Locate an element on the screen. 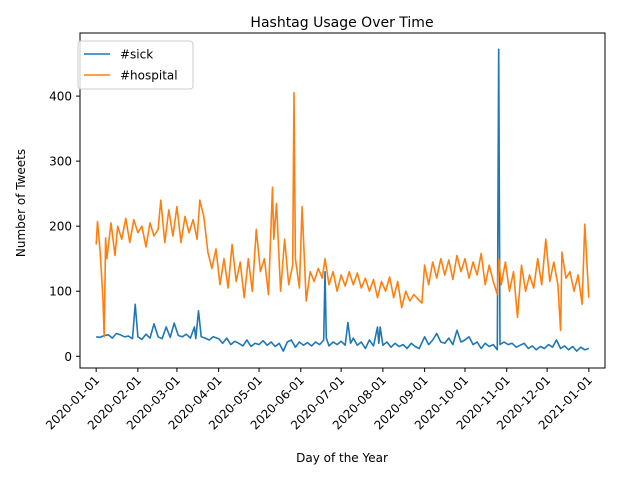 The height and width of the screenshot is (480, 640). legend-box is located at coordinates (135, 65).